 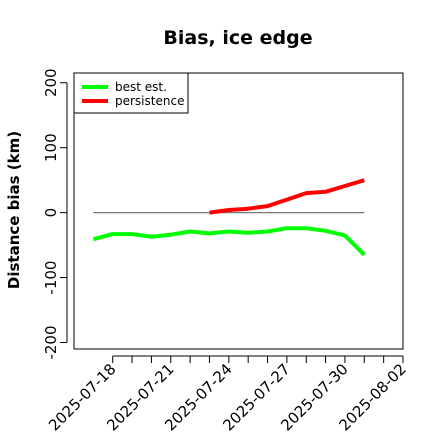 I want to click on legend-label-best-est: best est., so click(x=141, y=87).